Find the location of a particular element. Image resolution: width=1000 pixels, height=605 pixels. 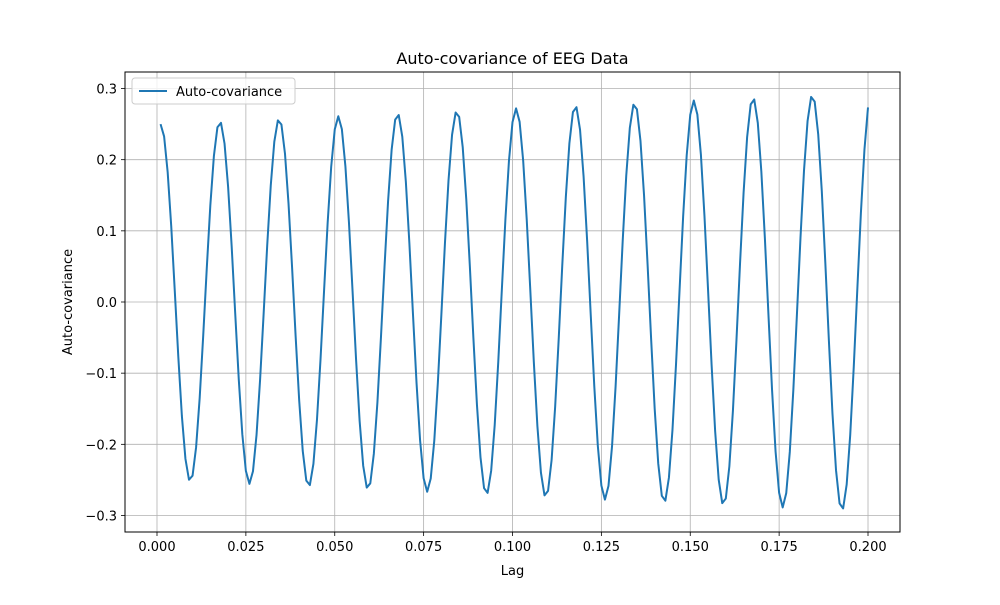

y-axis-label: Auto-covariance is located at coordinates (68, 302).